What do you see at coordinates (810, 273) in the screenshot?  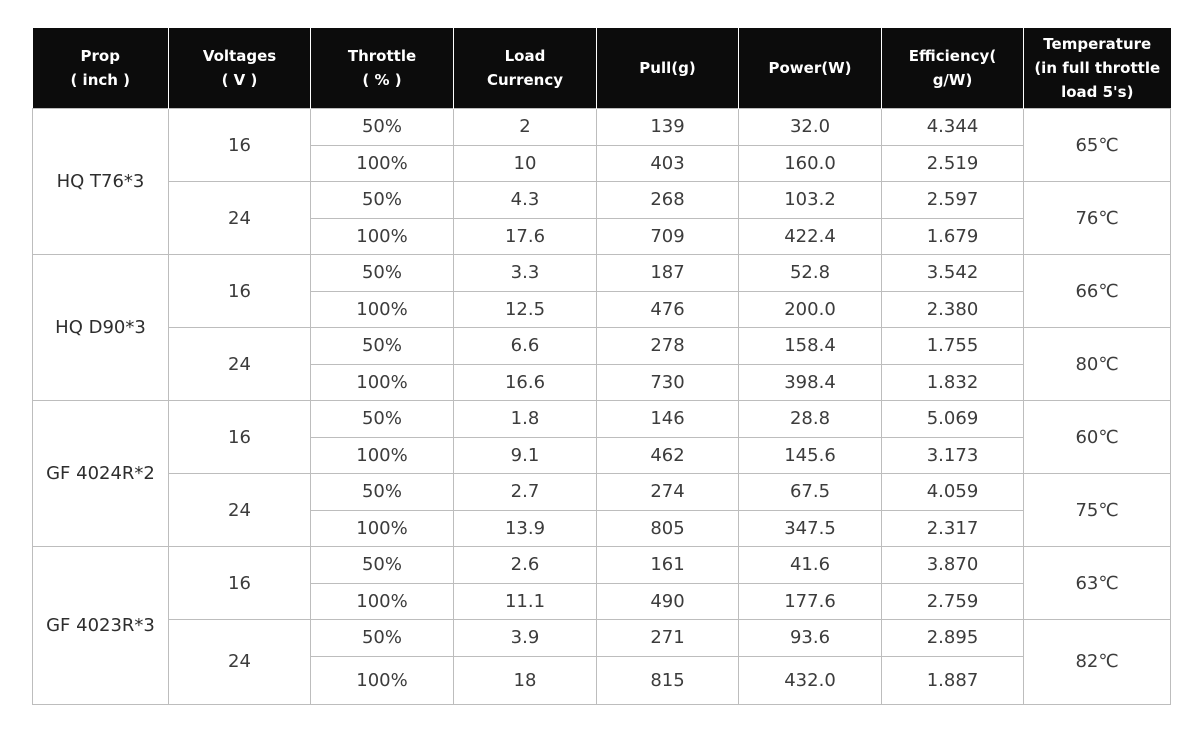 I see `power-cell: 52.8` at bounding box center [810, 273].